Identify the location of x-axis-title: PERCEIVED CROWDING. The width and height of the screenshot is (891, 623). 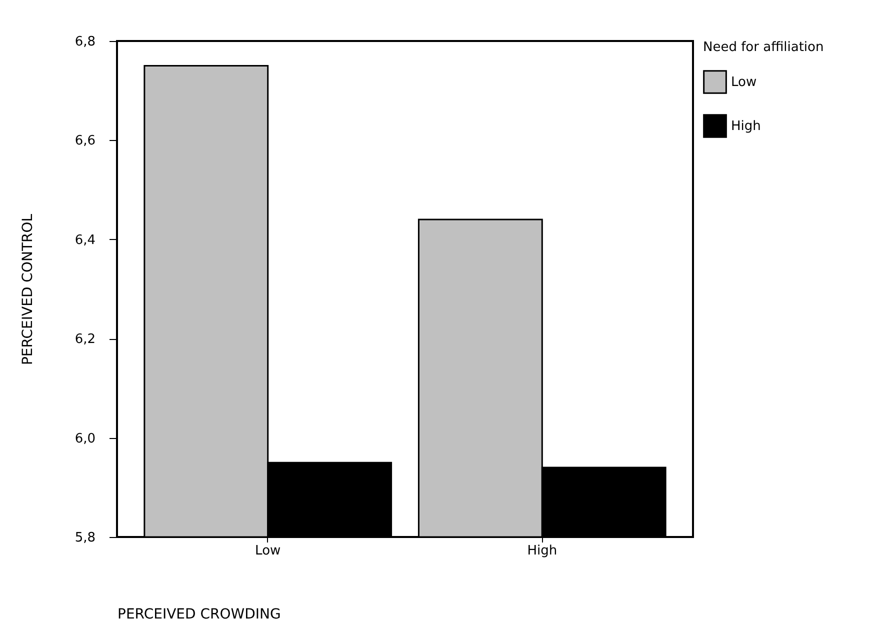
(199, 614).